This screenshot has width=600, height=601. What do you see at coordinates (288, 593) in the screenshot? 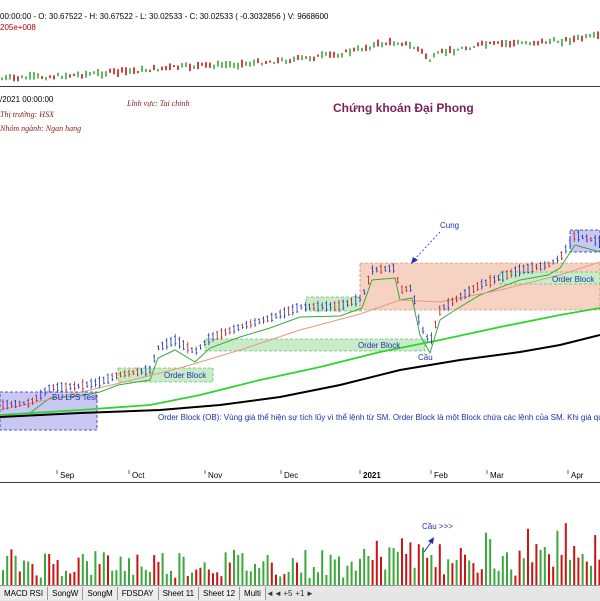
I see `nav-plus-5-button: +5` at bounding box center [288, 593].